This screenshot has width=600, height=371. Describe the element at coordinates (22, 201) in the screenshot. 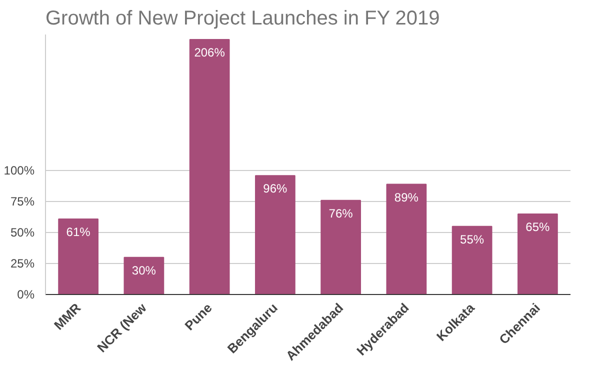

I see `y-tick-label: 75%` at that location.